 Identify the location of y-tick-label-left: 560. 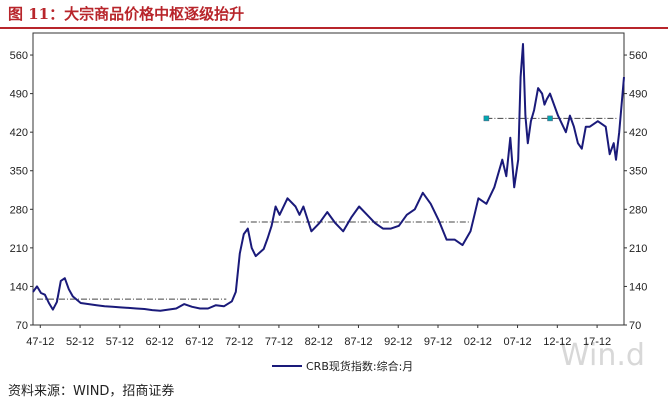
(19, 56).